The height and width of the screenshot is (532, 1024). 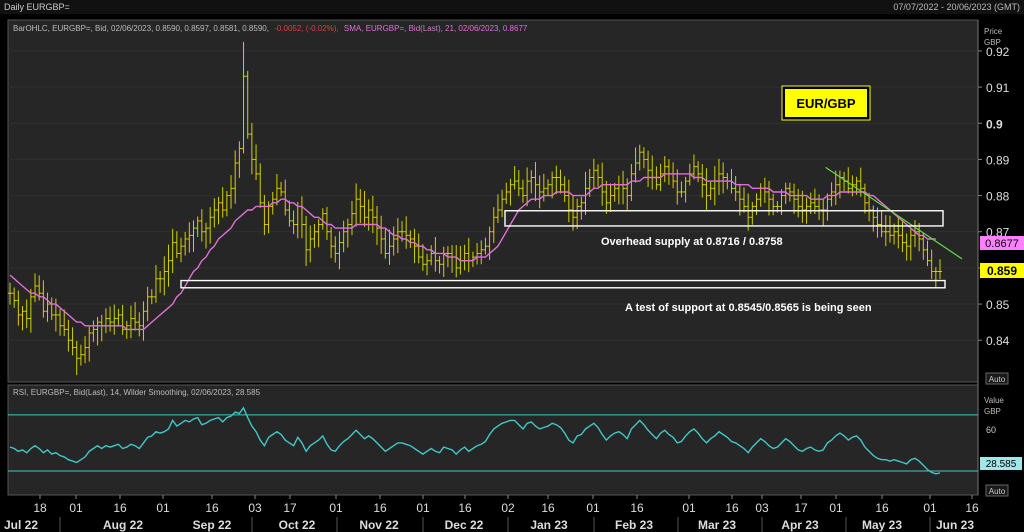 What do you see at coordinates (956, 7) in the screenshot?
I see `date-range: 07/07/2022 - 20/06/2023 (GMT)` at bounding box center [956, 7].